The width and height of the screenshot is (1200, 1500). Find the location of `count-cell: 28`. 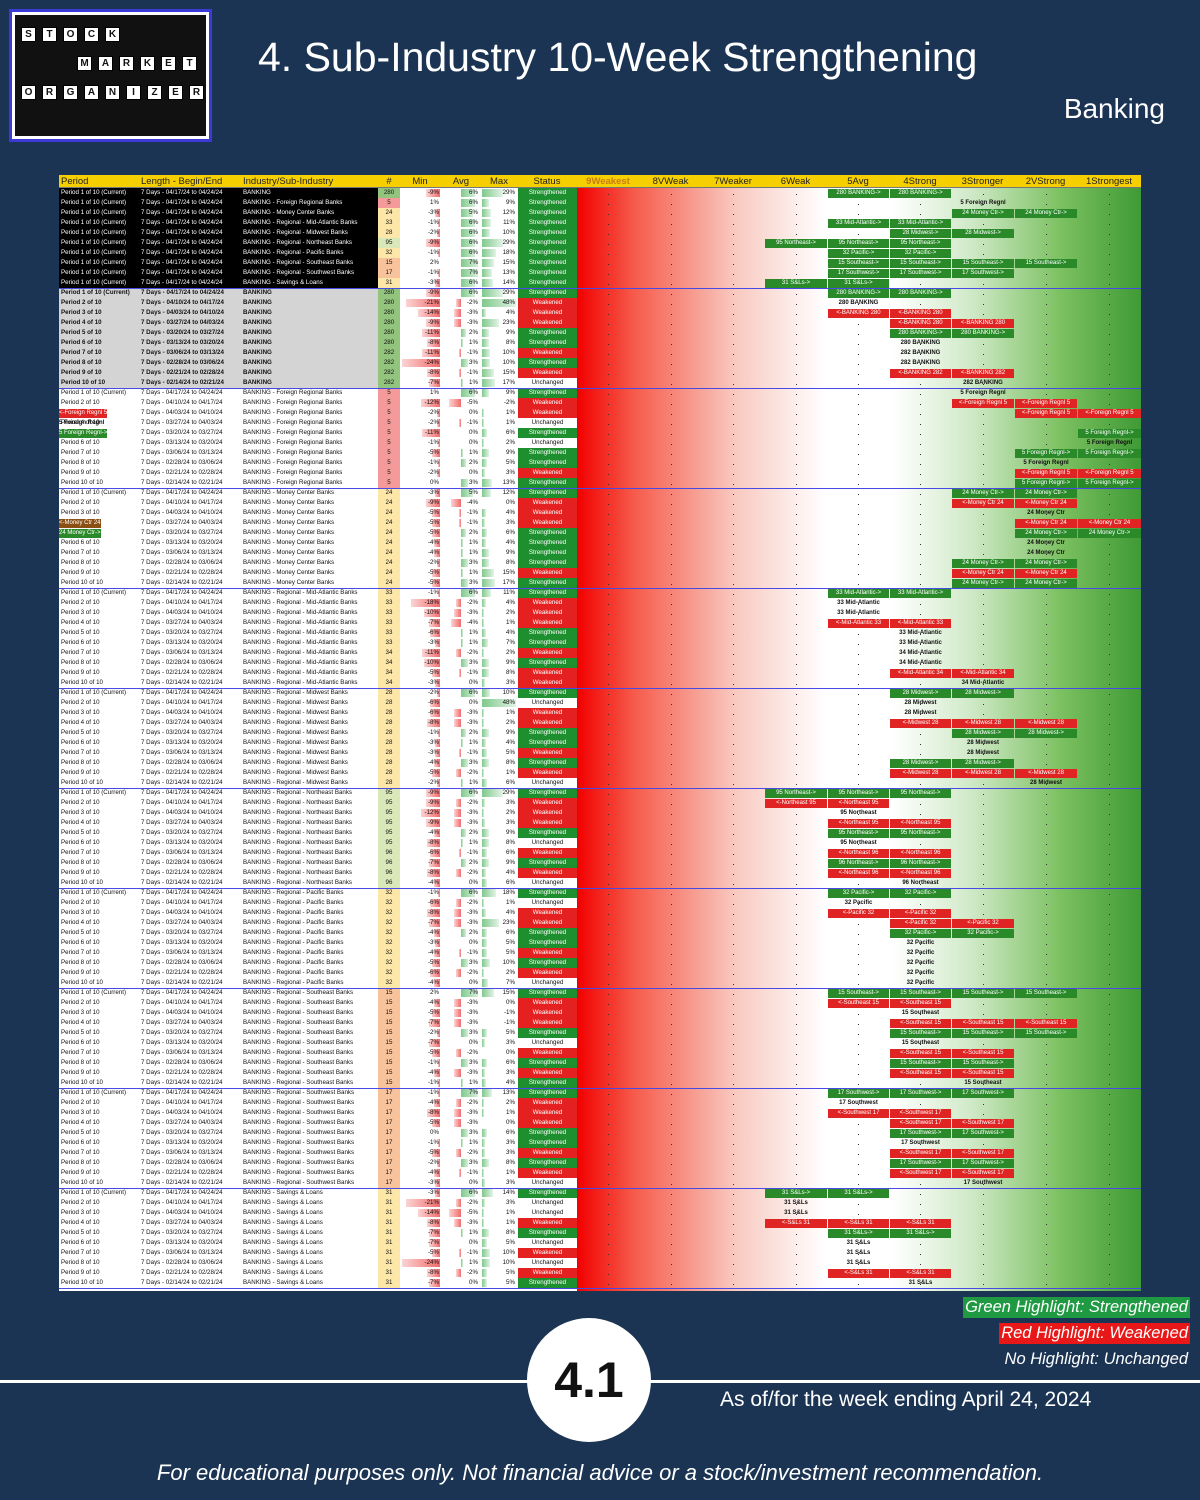

count-cell: 28 is located at coordinates (389, 233).